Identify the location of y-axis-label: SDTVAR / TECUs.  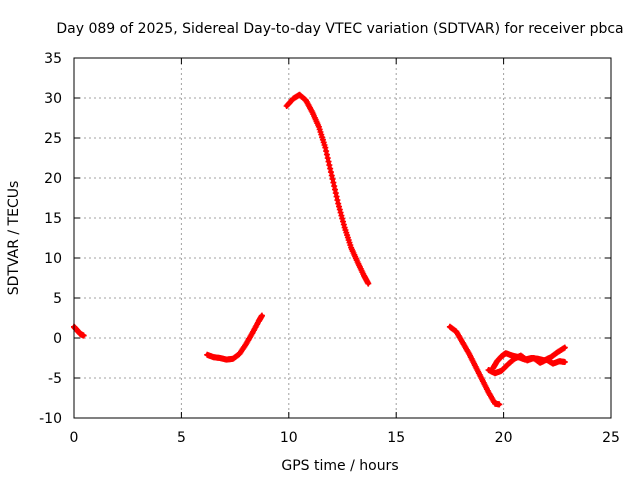
(14, 238).